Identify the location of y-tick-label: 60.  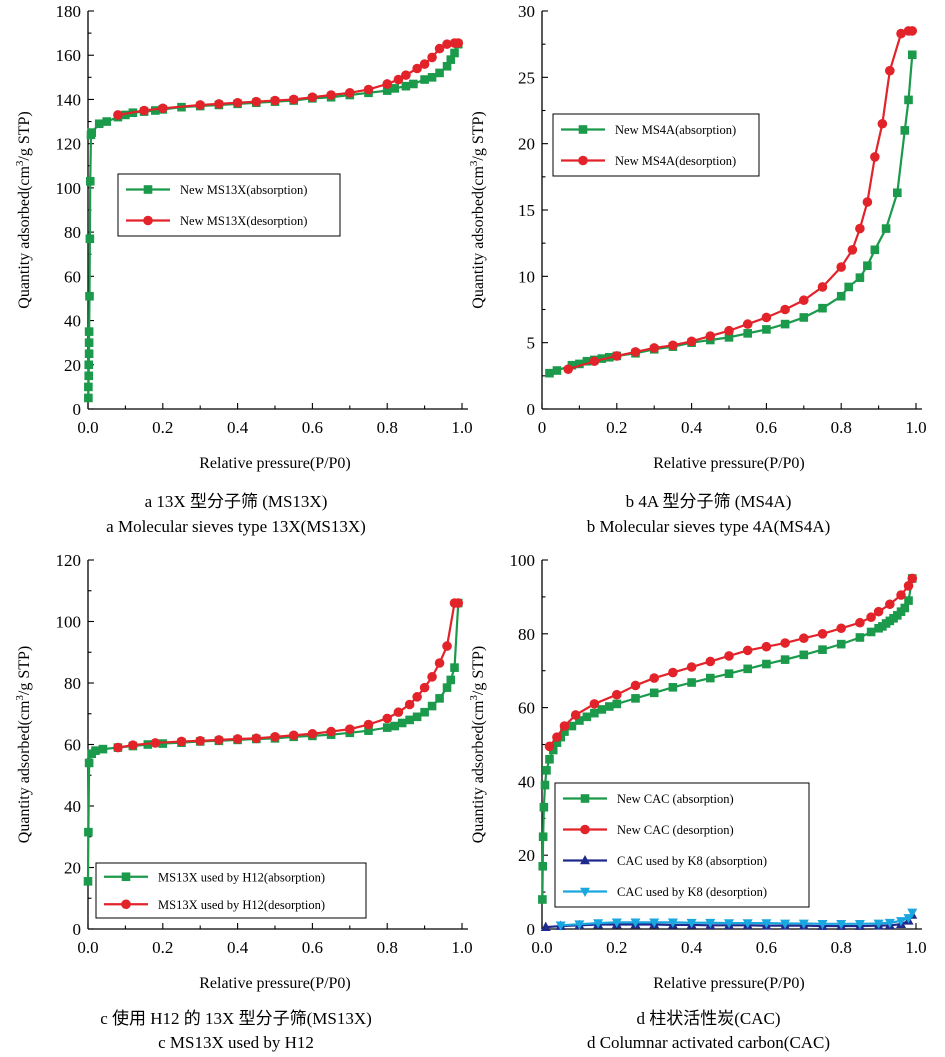
(72, 745).